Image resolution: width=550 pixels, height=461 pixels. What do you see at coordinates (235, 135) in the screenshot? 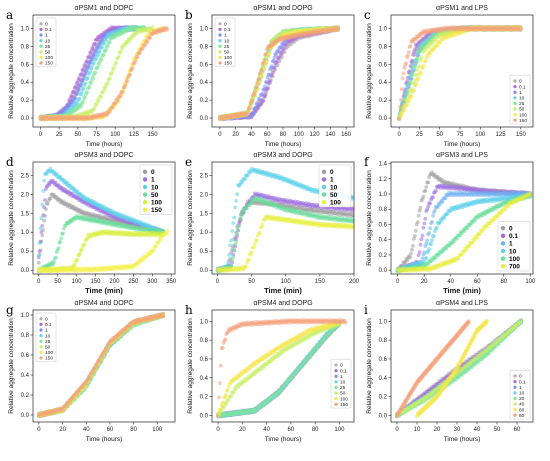
I see `x-tick-label: 20` at bounding box center [235, 135].